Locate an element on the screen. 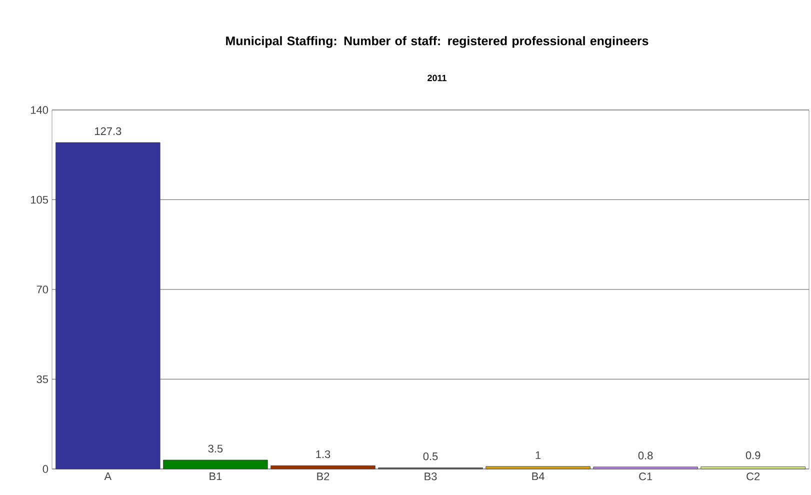 This screenshot has height=495, width=811. data-label: 127.3 is located at coordinates (108, 131).